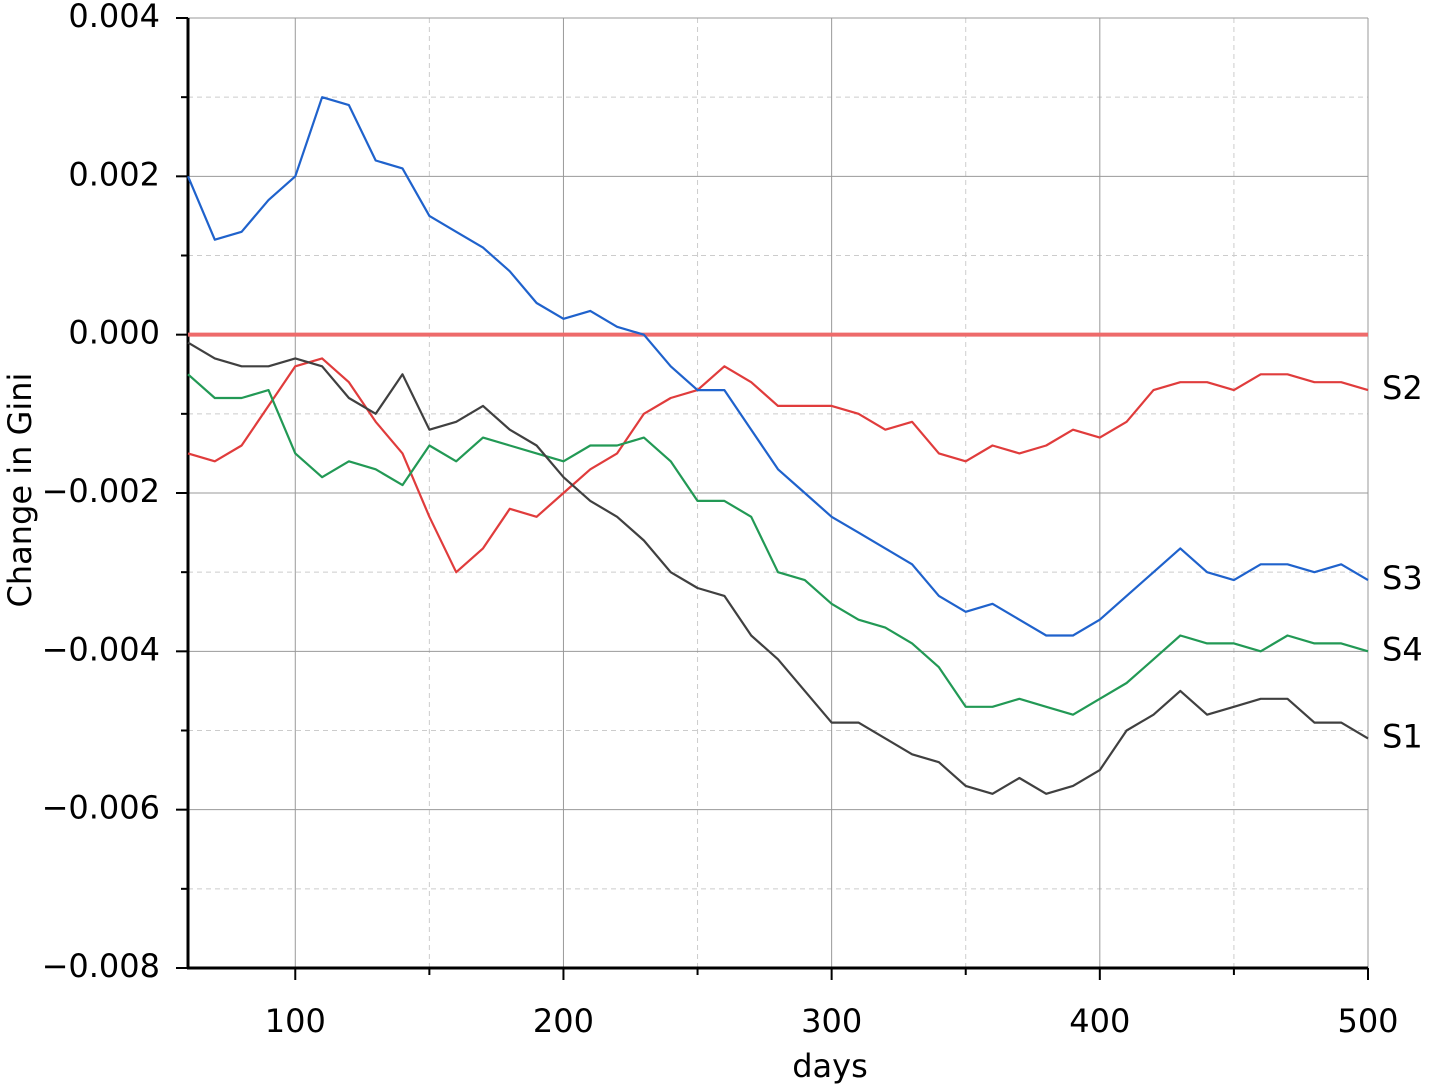  I want to click on series-label: S2, so click(1402, 388).